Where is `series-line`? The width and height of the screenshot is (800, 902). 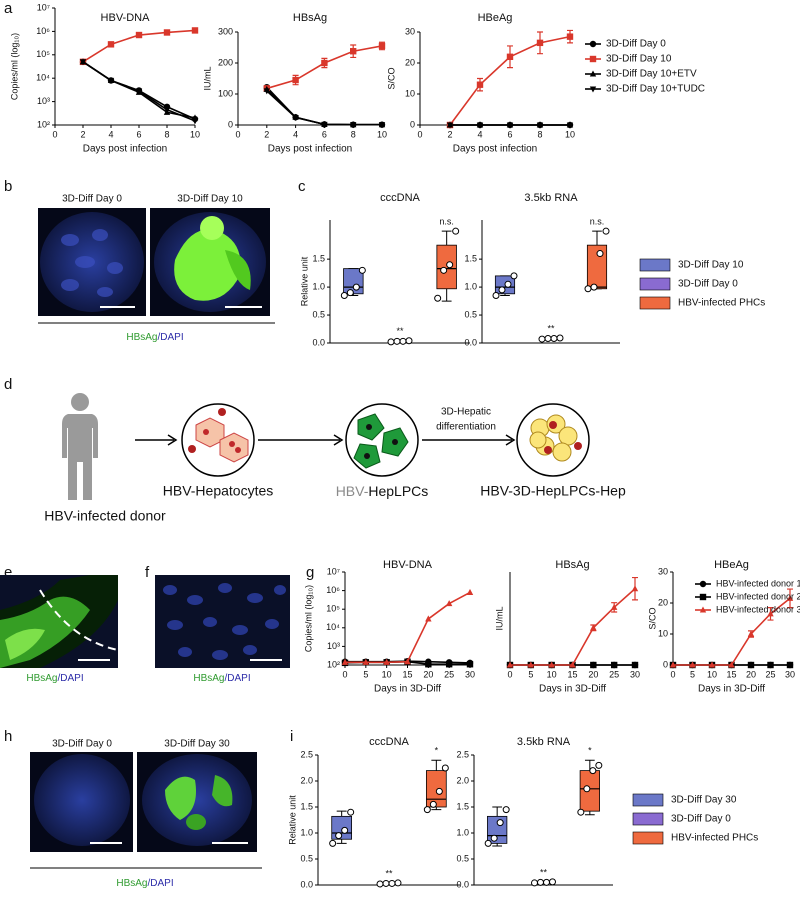 series-line is located at coordinates (573, 627).